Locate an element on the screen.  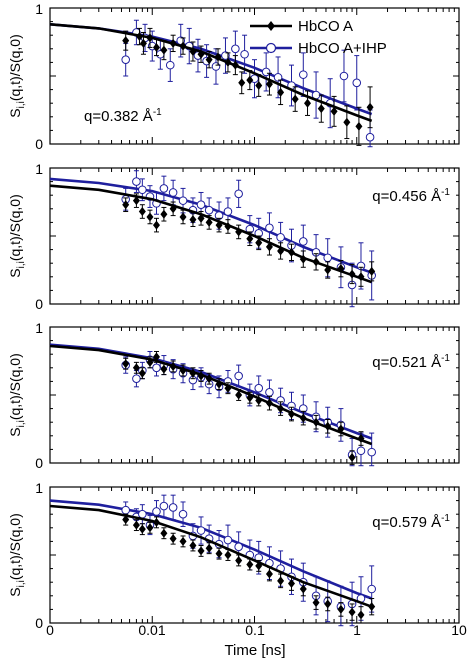
q-annotation: q=0.456 Å-1 is located at coordinates (411, 196).